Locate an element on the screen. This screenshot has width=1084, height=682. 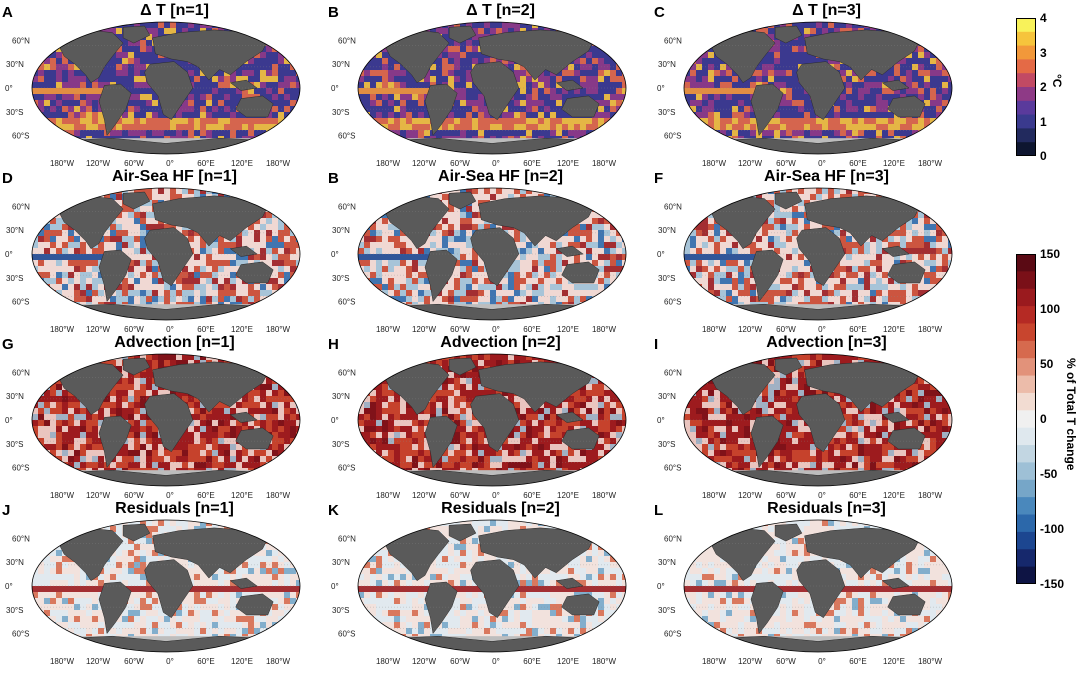
panel-letter: C is located at coordinates (659, 12).